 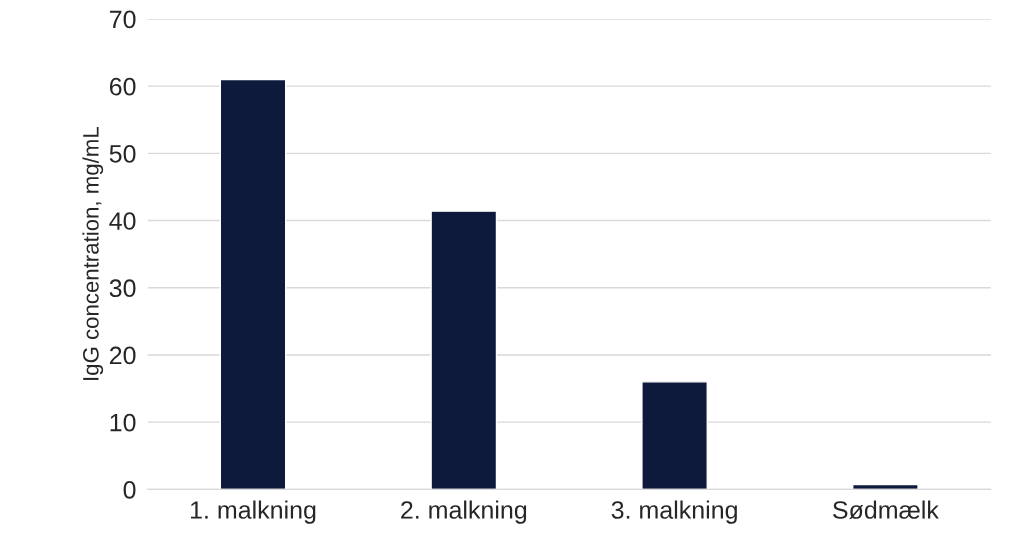 What do you see at coordinates (122, 288) in the screenshot?
I see `y-tick-label: 30` at bounding box center [122, 288].